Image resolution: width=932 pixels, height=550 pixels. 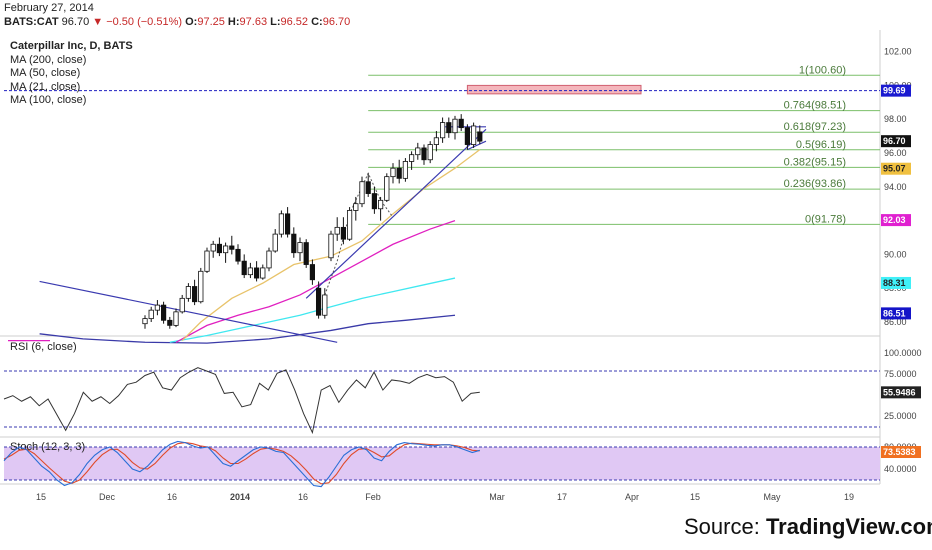 I want to click on price-tick-label: 96.00, so click(x=895, y=153).